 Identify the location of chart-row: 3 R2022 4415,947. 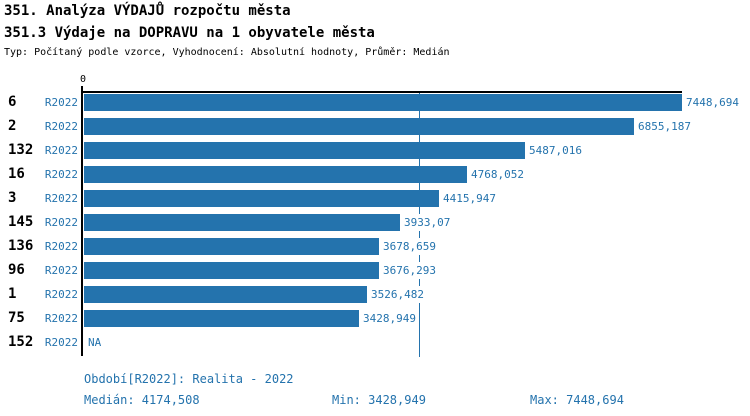
(375, 200).